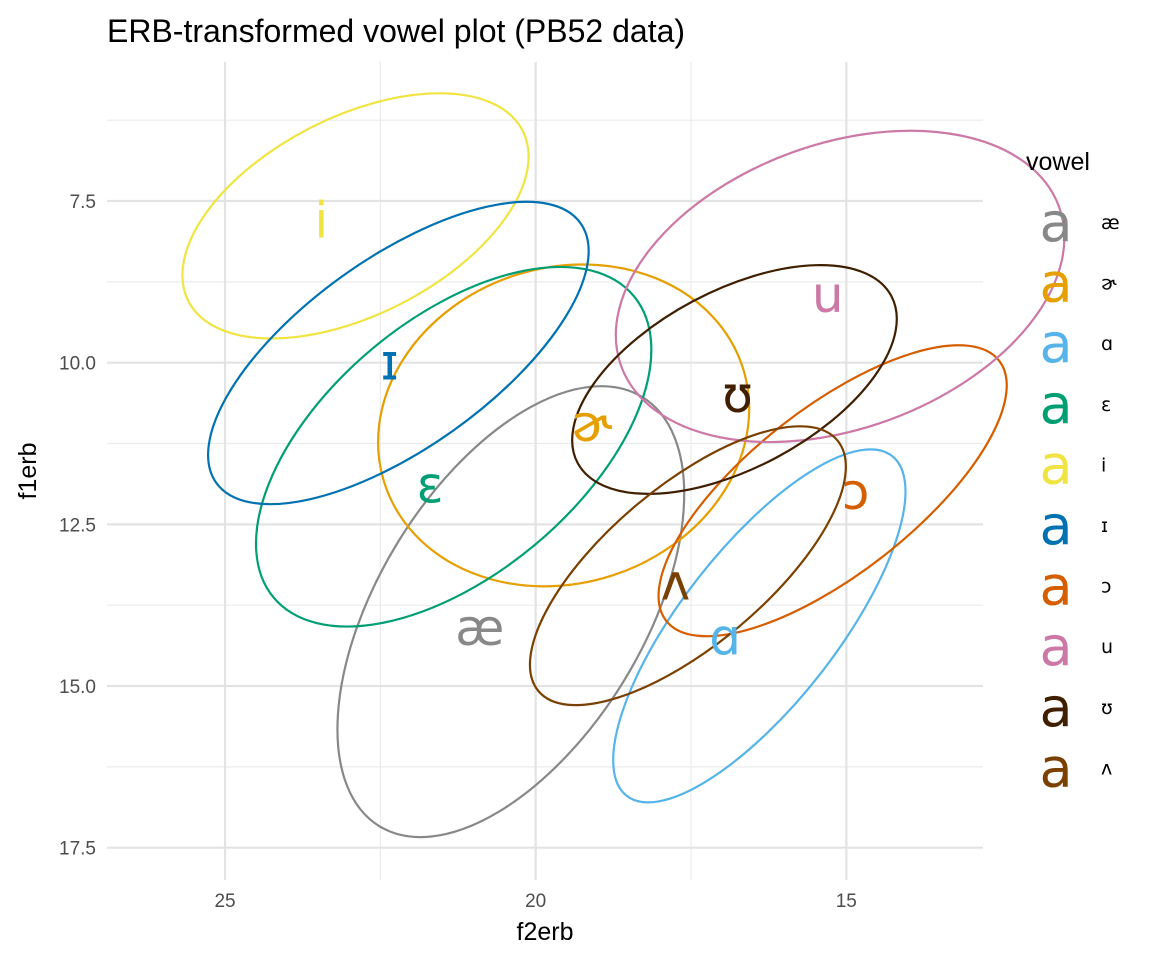 This screenshot has width=1152, height=960. What do you see at coordinates (389, 363) in the screenshot?
I see `vowel-label-ɪ: ɪ` at bounding box center [389, 363].